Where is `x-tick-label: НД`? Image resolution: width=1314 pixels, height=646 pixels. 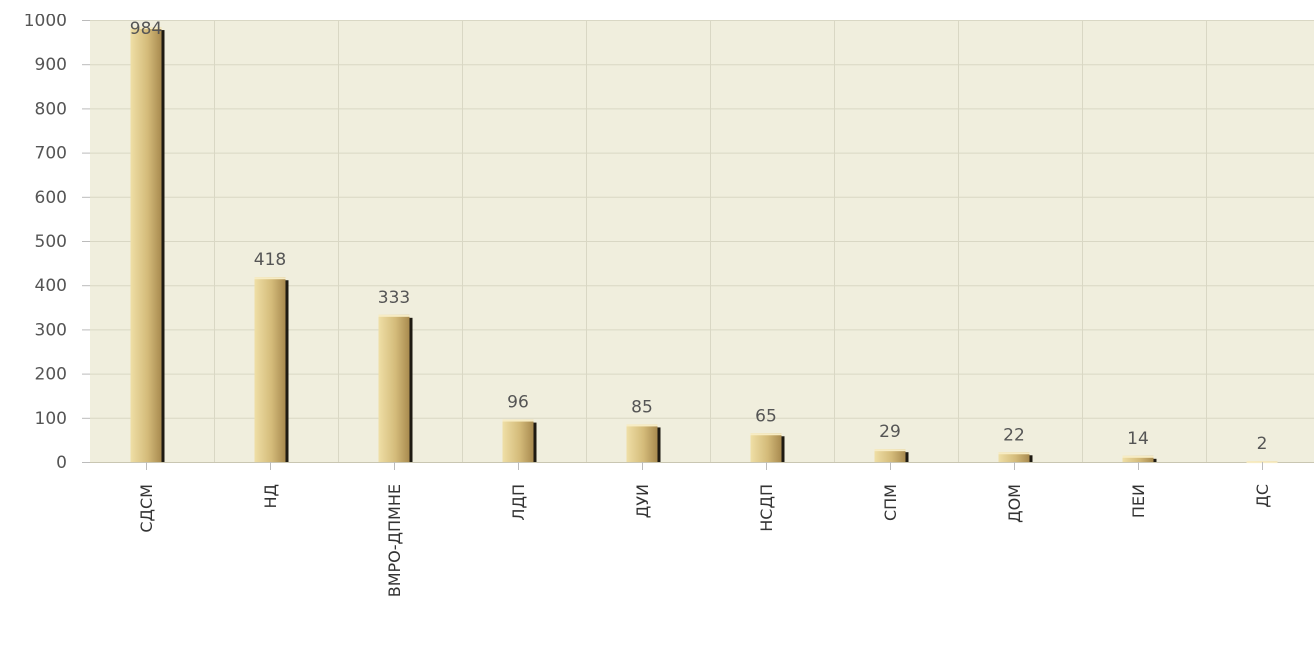
x-tick-label: НД is located at coordinates (270, 496).